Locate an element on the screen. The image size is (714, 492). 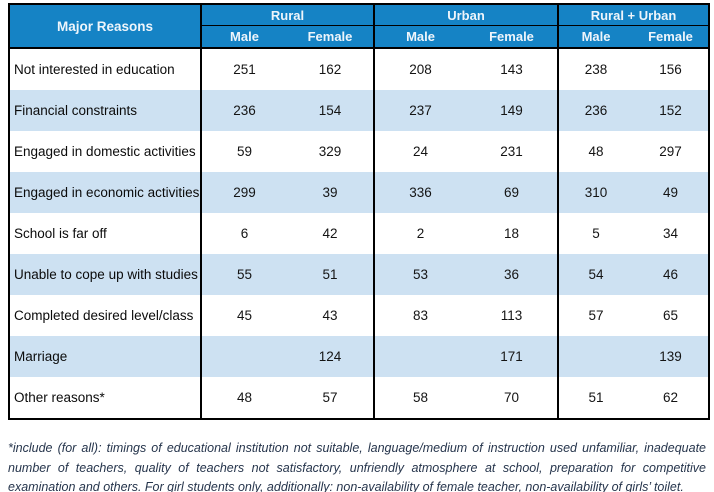
row-label: Unable to cope up with studies is located at coordinates (105, 274).